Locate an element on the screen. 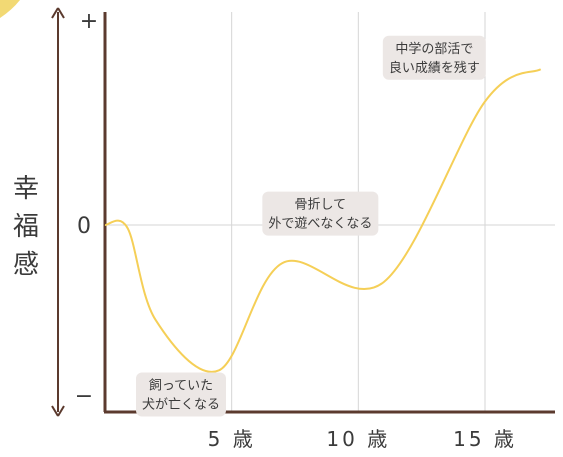 This screenshot has width=563, height=457. x-tick-label: 15 歳 is located at coordinates (485, 439).